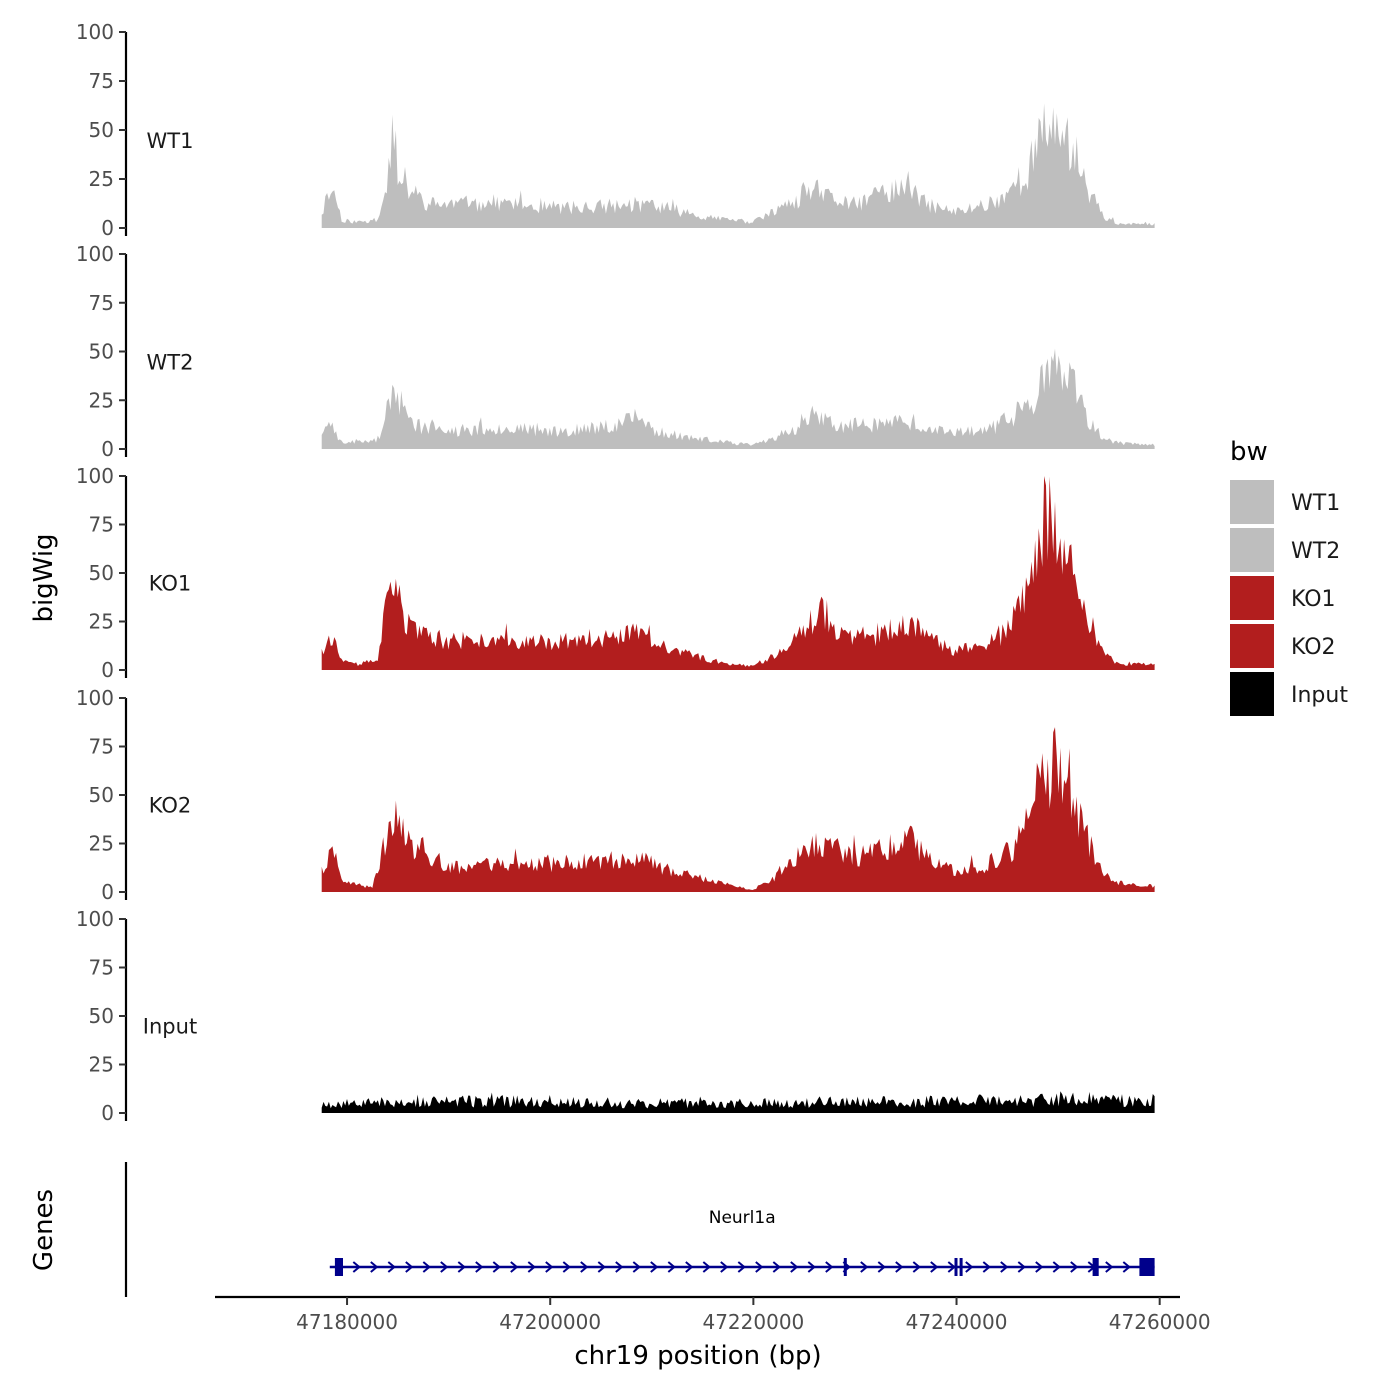 The width and height of the screenshot is (1400, 1400). I want to click on legend-swatch-input, so click(1252, 694).